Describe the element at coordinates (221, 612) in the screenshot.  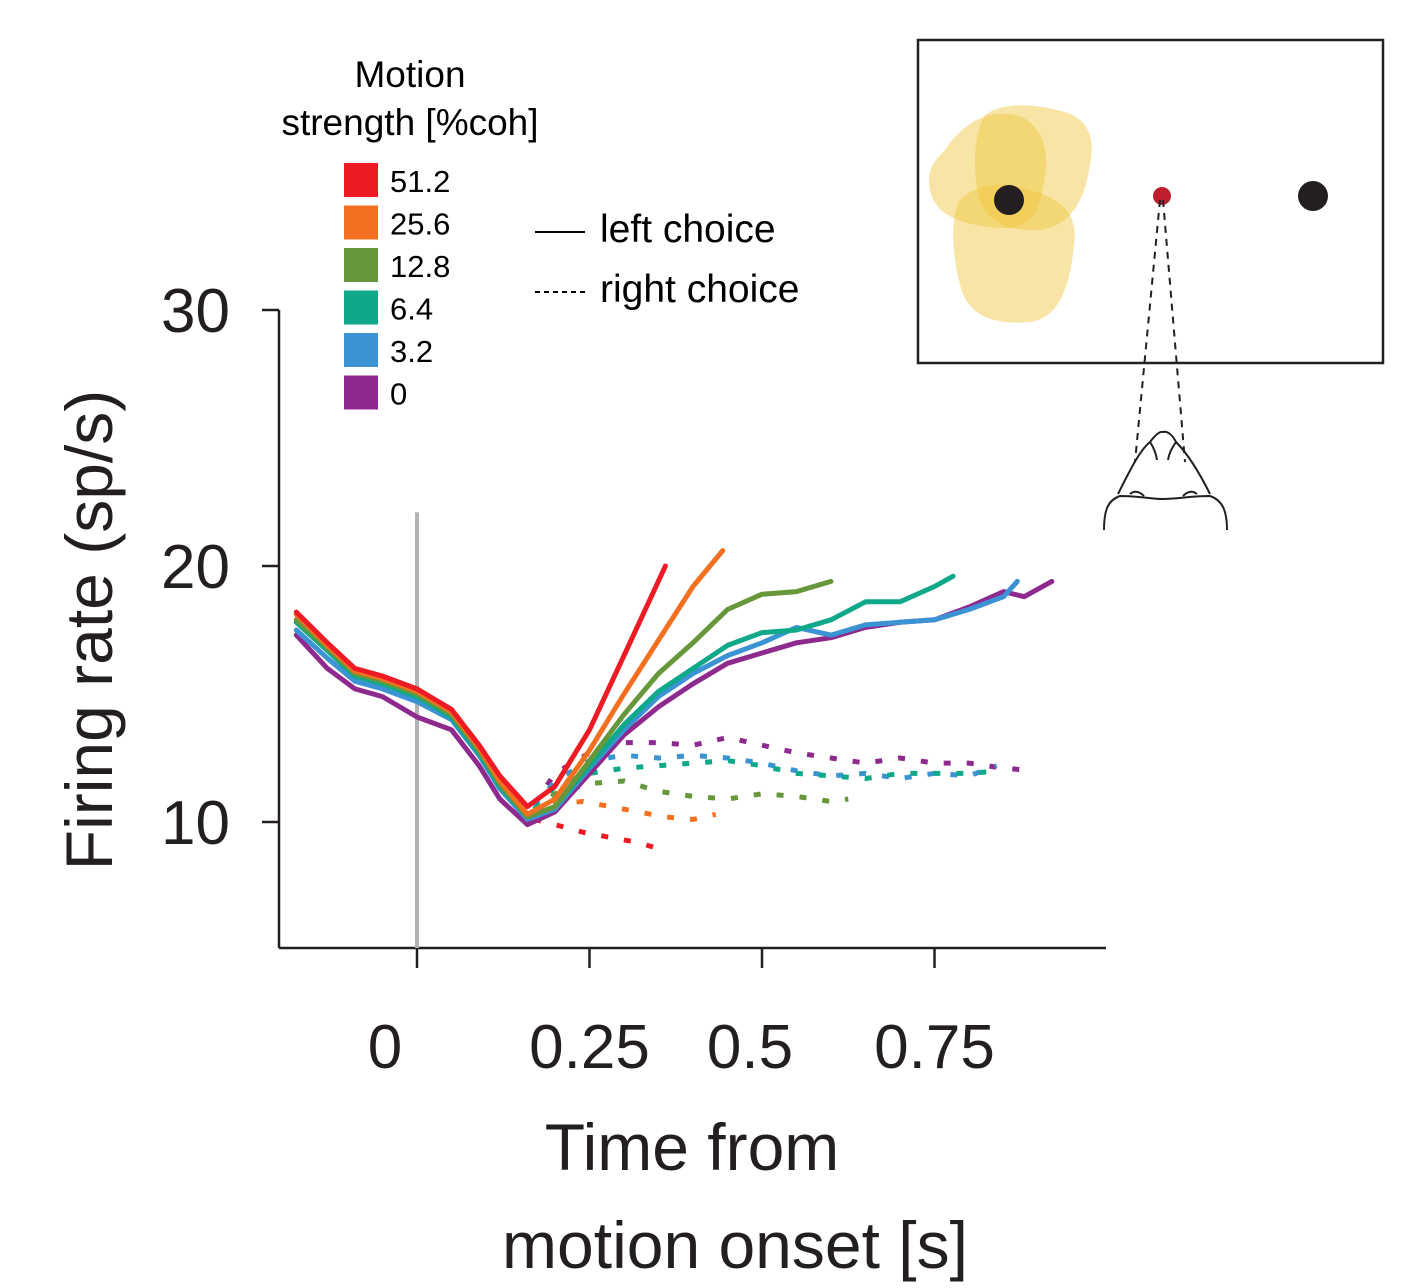
I see `y-axis: 10 20 30` at that location.